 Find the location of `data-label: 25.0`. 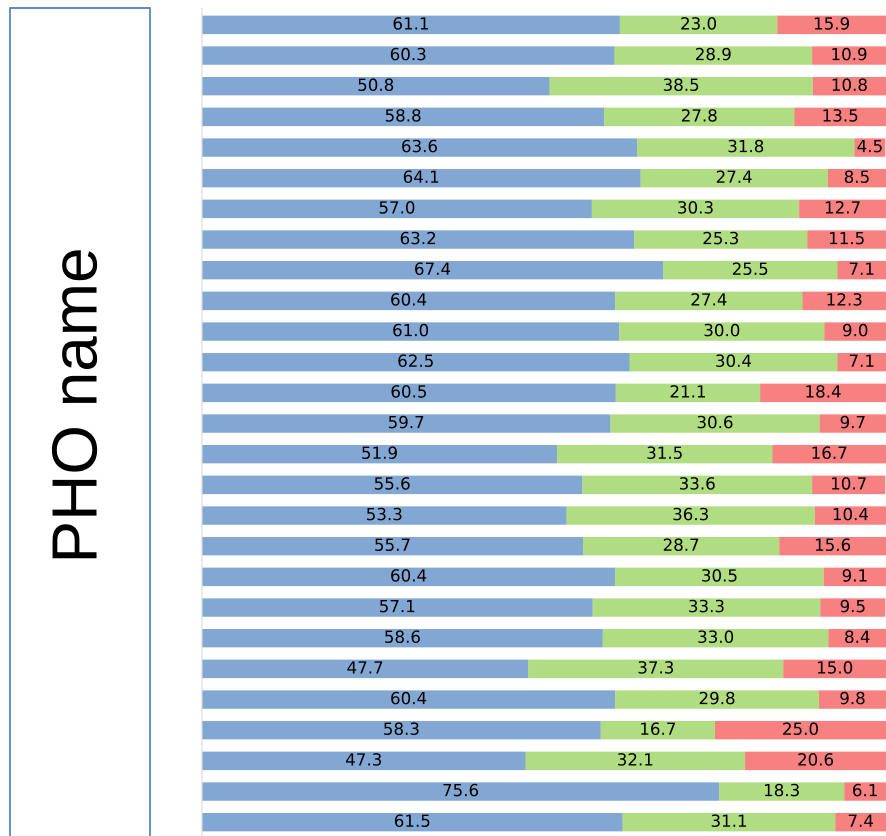

data-label: 25.0 is located at coordinates (800, 729).